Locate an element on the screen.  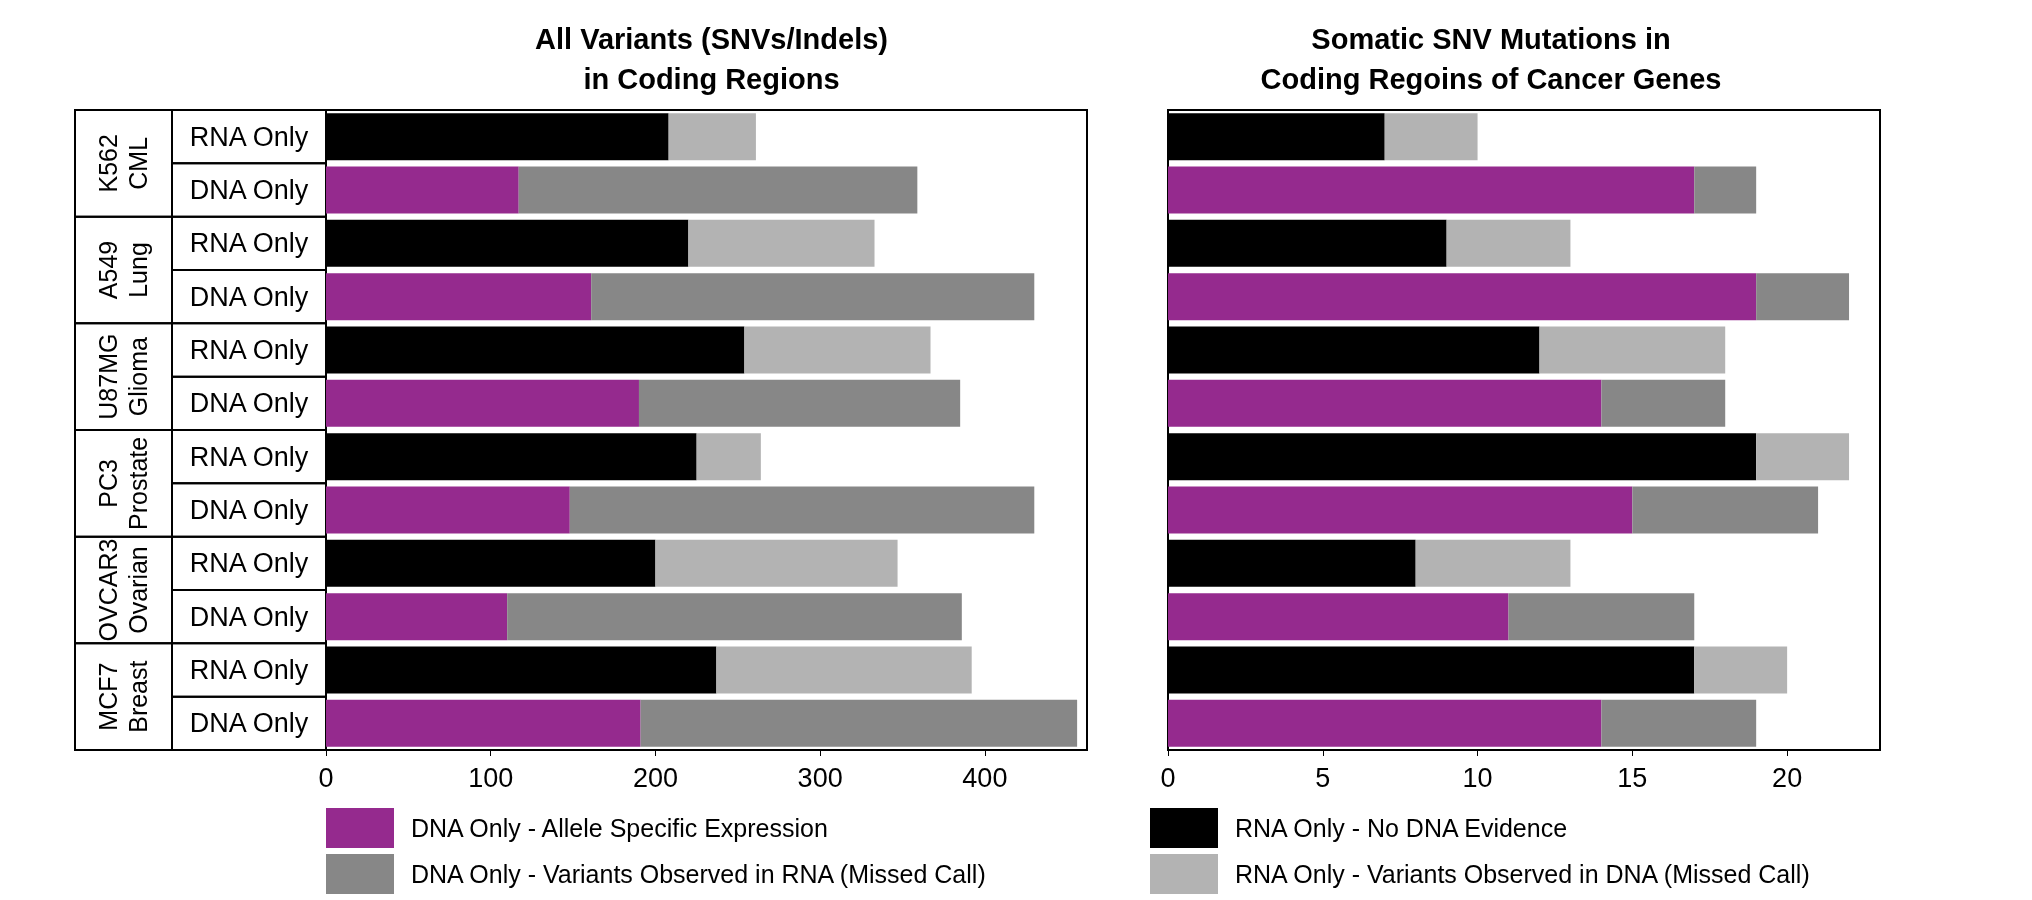
text: A549 Lung is located at coordinates (123, 270).